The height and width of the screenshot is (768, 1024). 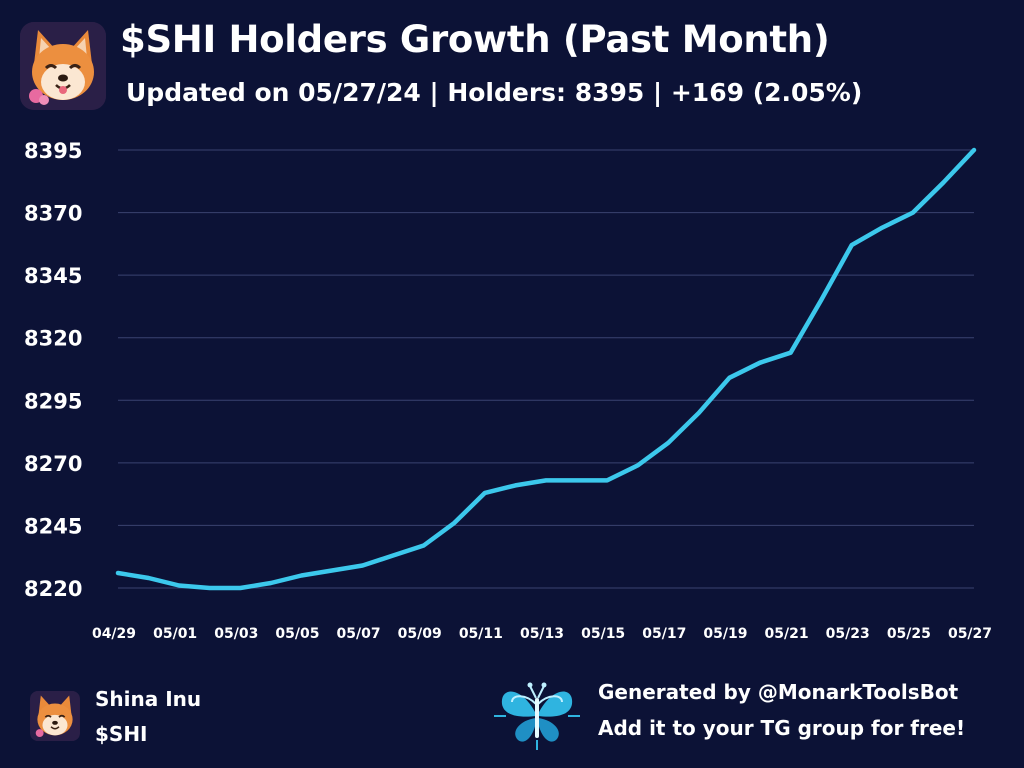 I want to click on x-tick-label: 05/01, so click(x=175, y=634).